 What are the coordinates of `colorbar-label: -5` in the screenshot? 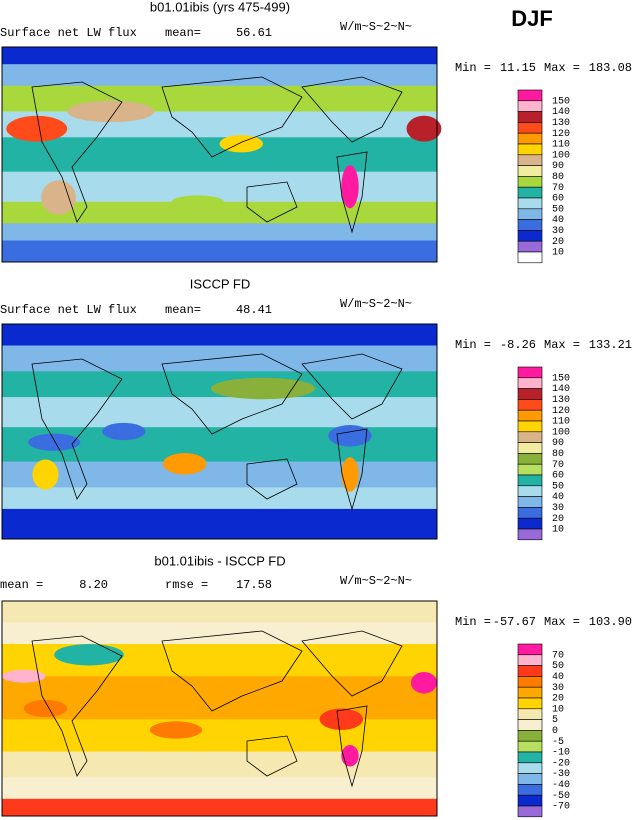 It's located at (558, 742).